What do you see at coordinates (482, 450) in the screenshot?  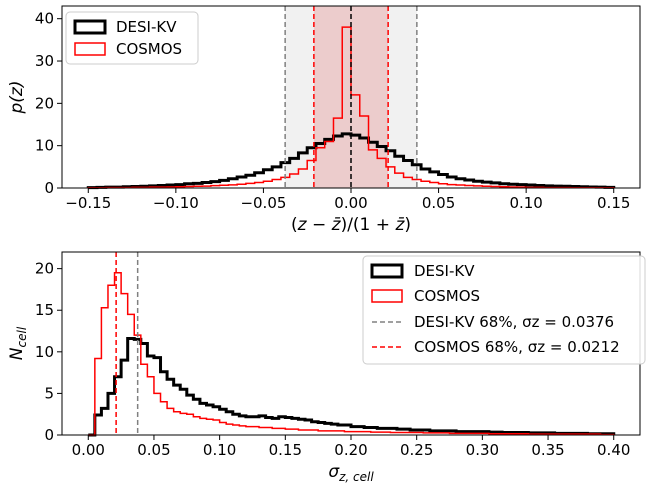 I see `x-tick-label-bot-6: 0.30` at bounding box center [482, 450].